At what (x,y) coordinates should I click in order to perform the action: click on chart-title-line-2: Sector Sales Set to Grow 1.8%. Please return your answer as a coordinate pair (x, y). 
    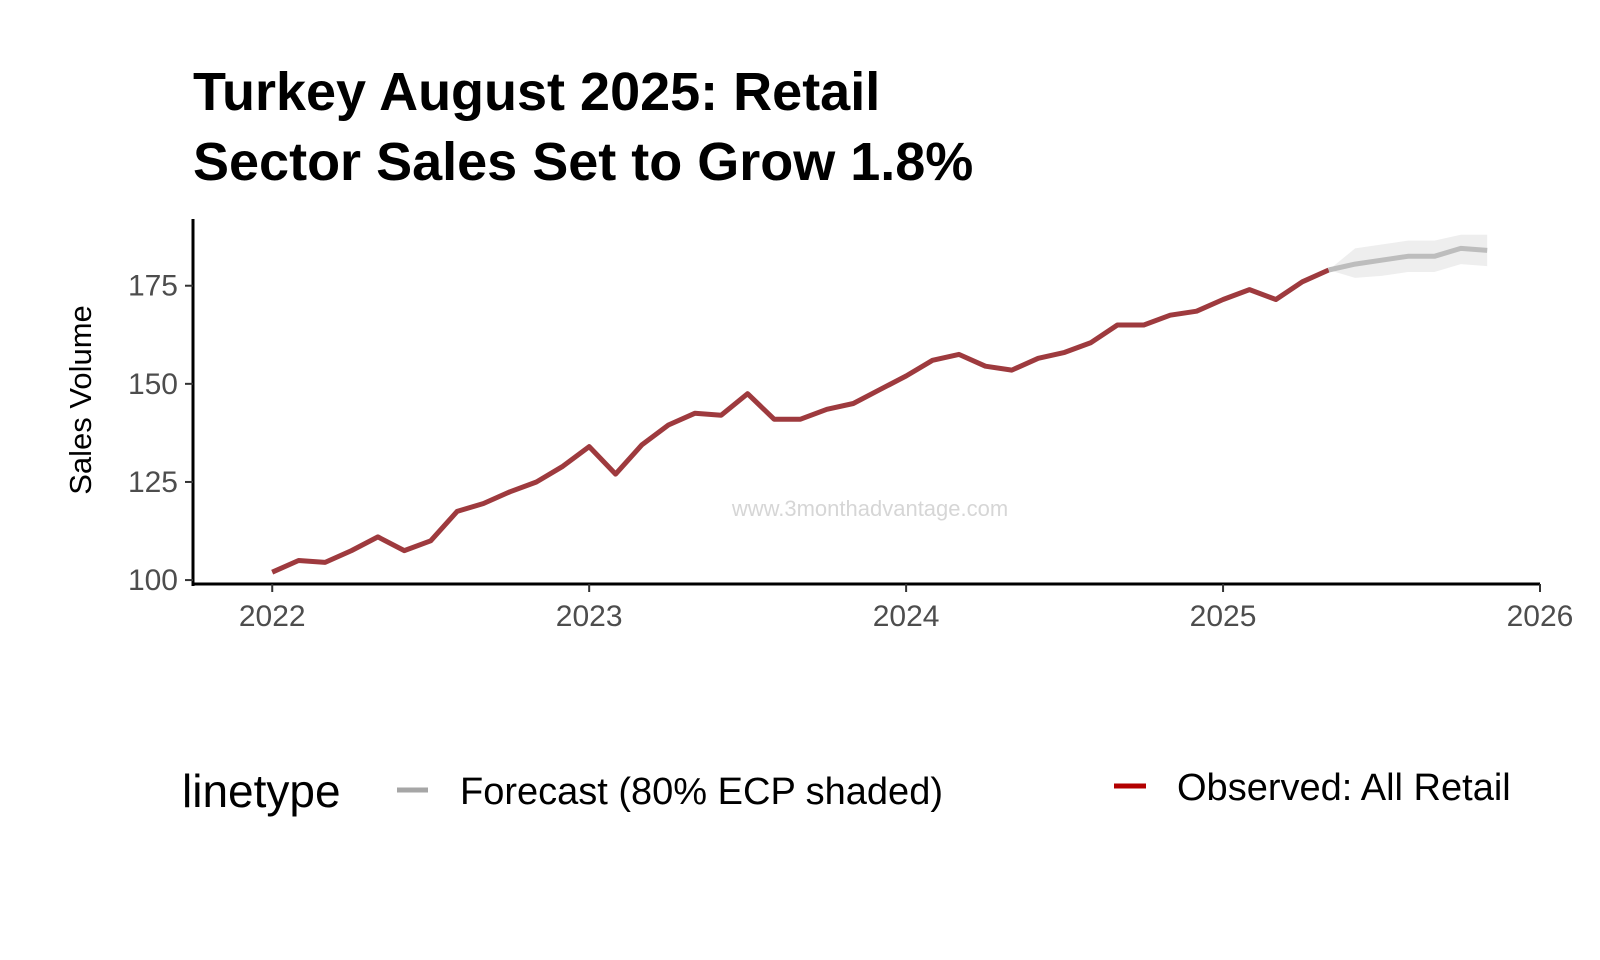
    Looking at the image, I should click on (583, 162).